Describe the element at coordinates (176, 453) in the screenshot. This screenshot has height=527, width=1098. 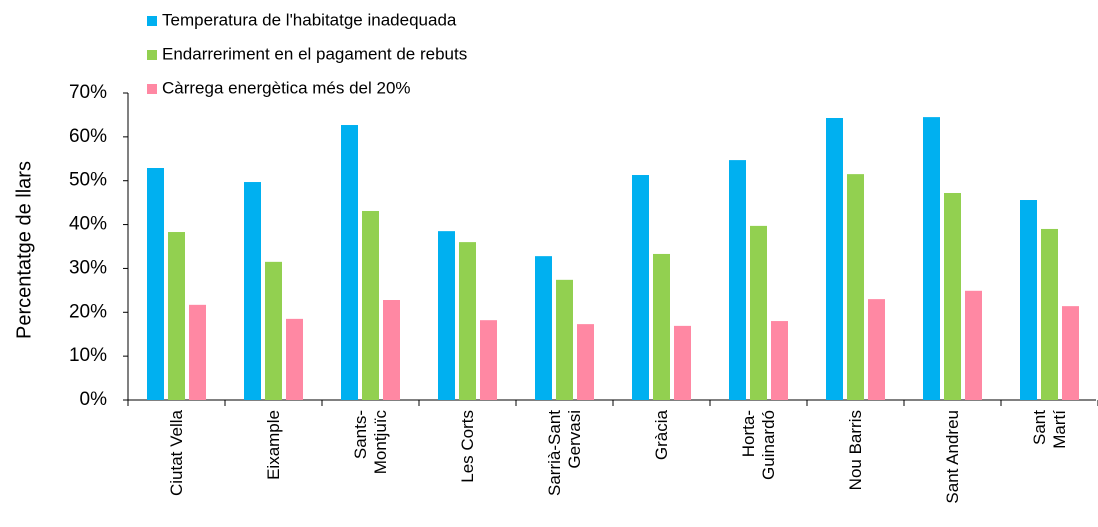
I see `x-tick-label: Ciutat Vella` at that location.